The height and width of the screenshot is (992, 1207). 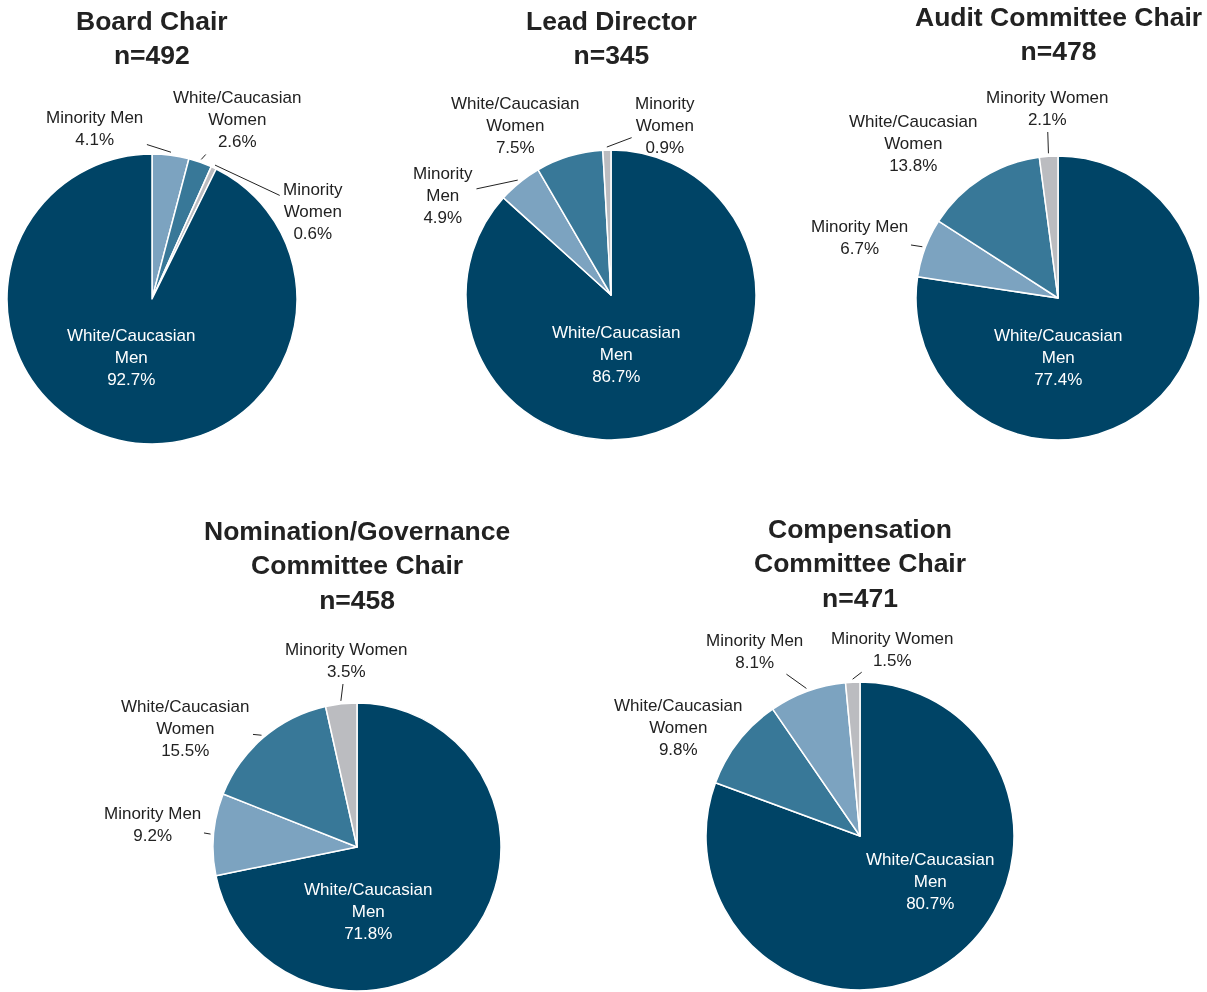 I want to click on data-label: 6.7%, so click(x=860, y=249).